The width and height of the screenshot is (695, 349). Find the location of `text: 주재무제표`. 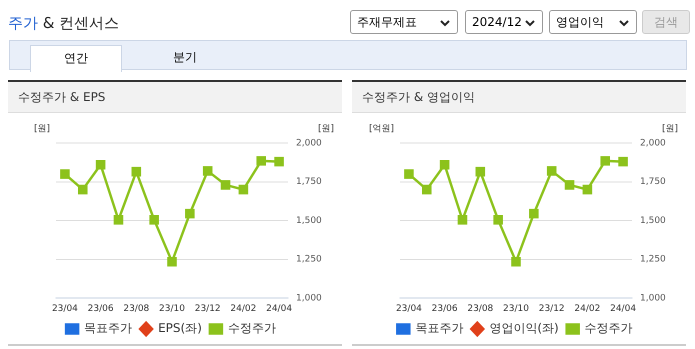

text: 주재무제표 is located at coordinates (404, 22).